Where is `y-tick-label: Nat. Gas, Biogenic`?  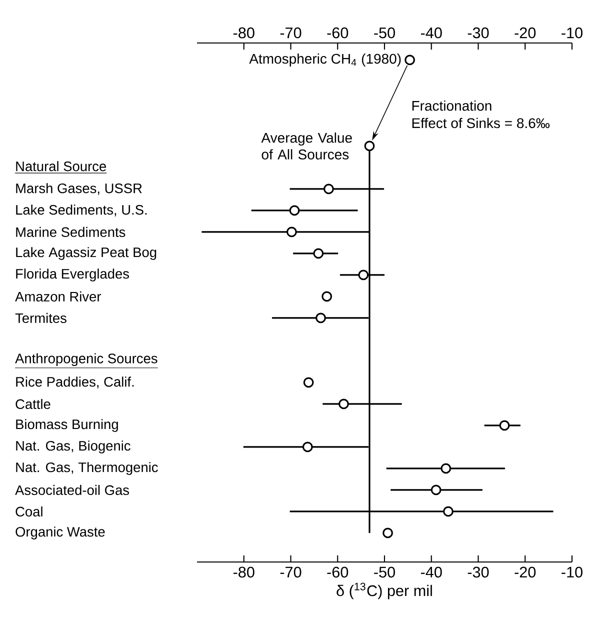 y-tick-label: Nat. Gas, Biogenic is located at coordinates (73, 447).